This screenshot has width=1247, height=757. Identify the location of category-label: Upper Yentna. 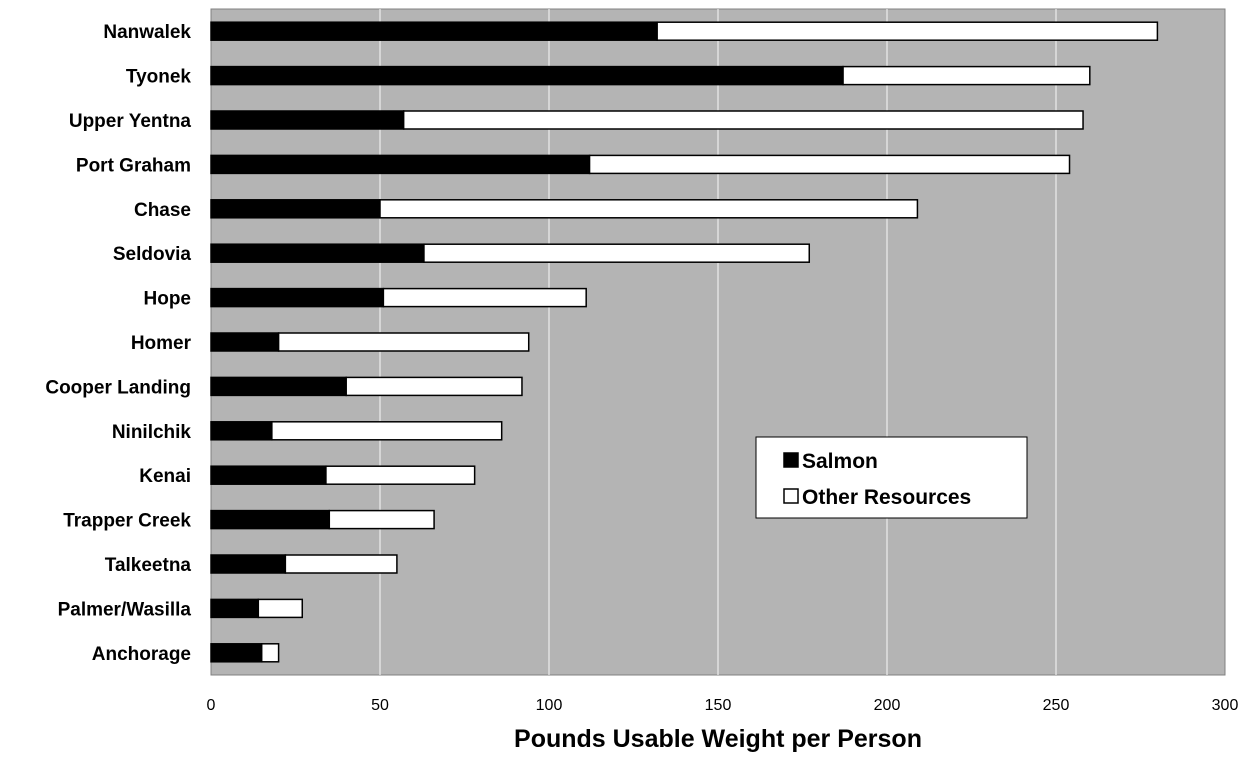
(130, 121).